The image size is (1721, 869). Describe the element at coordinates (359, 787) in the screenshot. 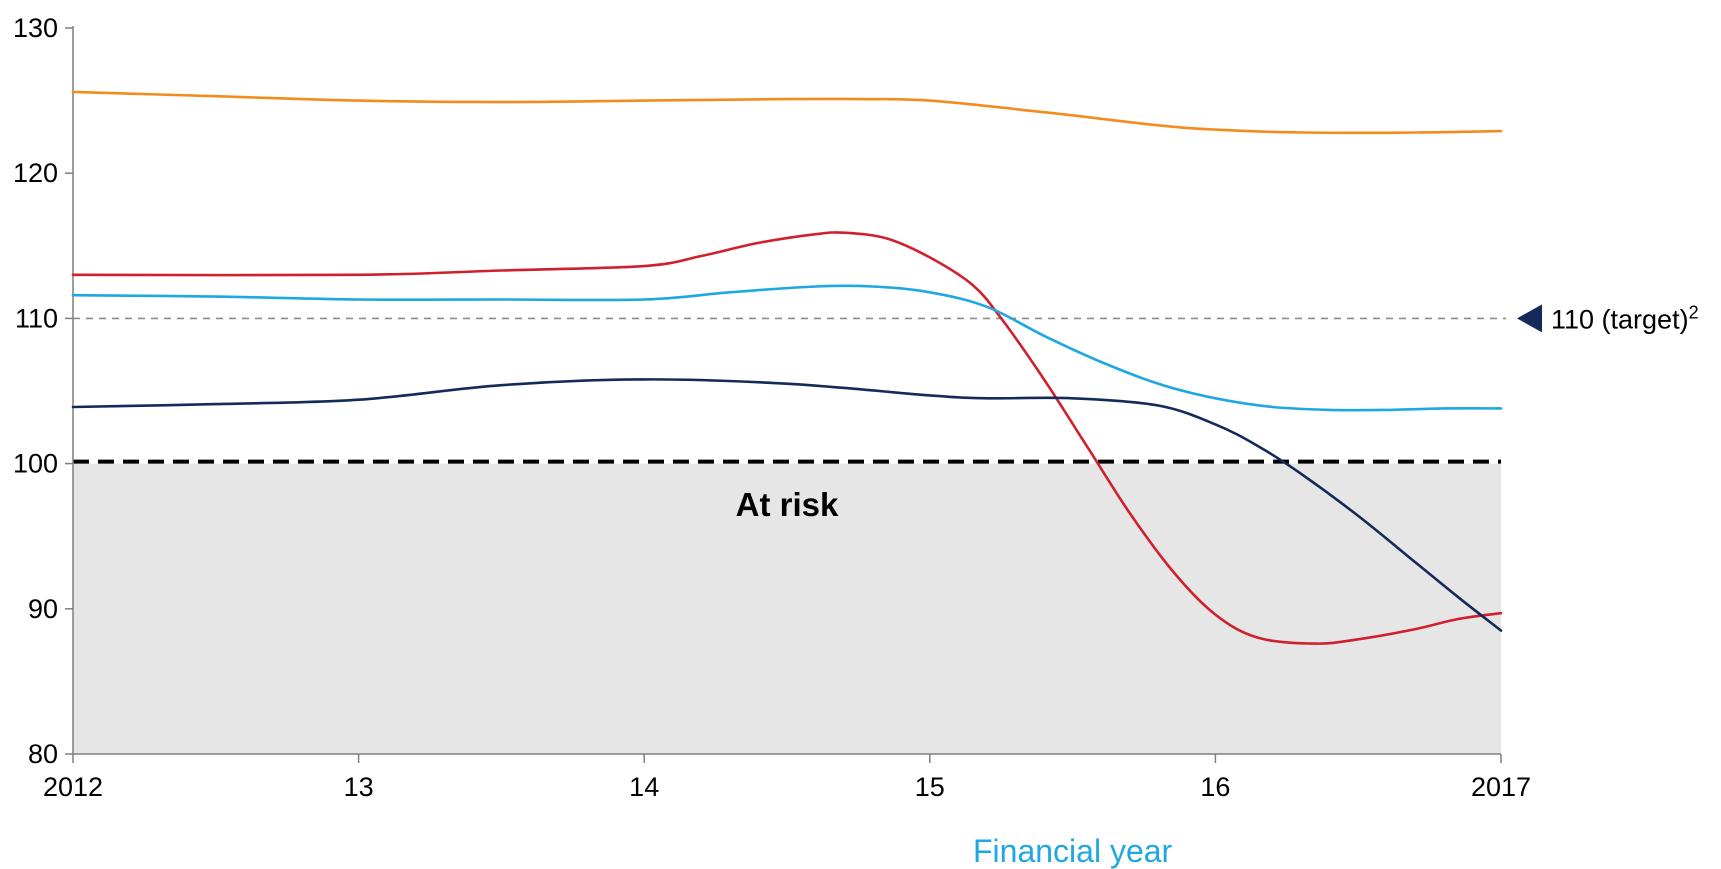

I see `x-tick-label: 13` at that location.